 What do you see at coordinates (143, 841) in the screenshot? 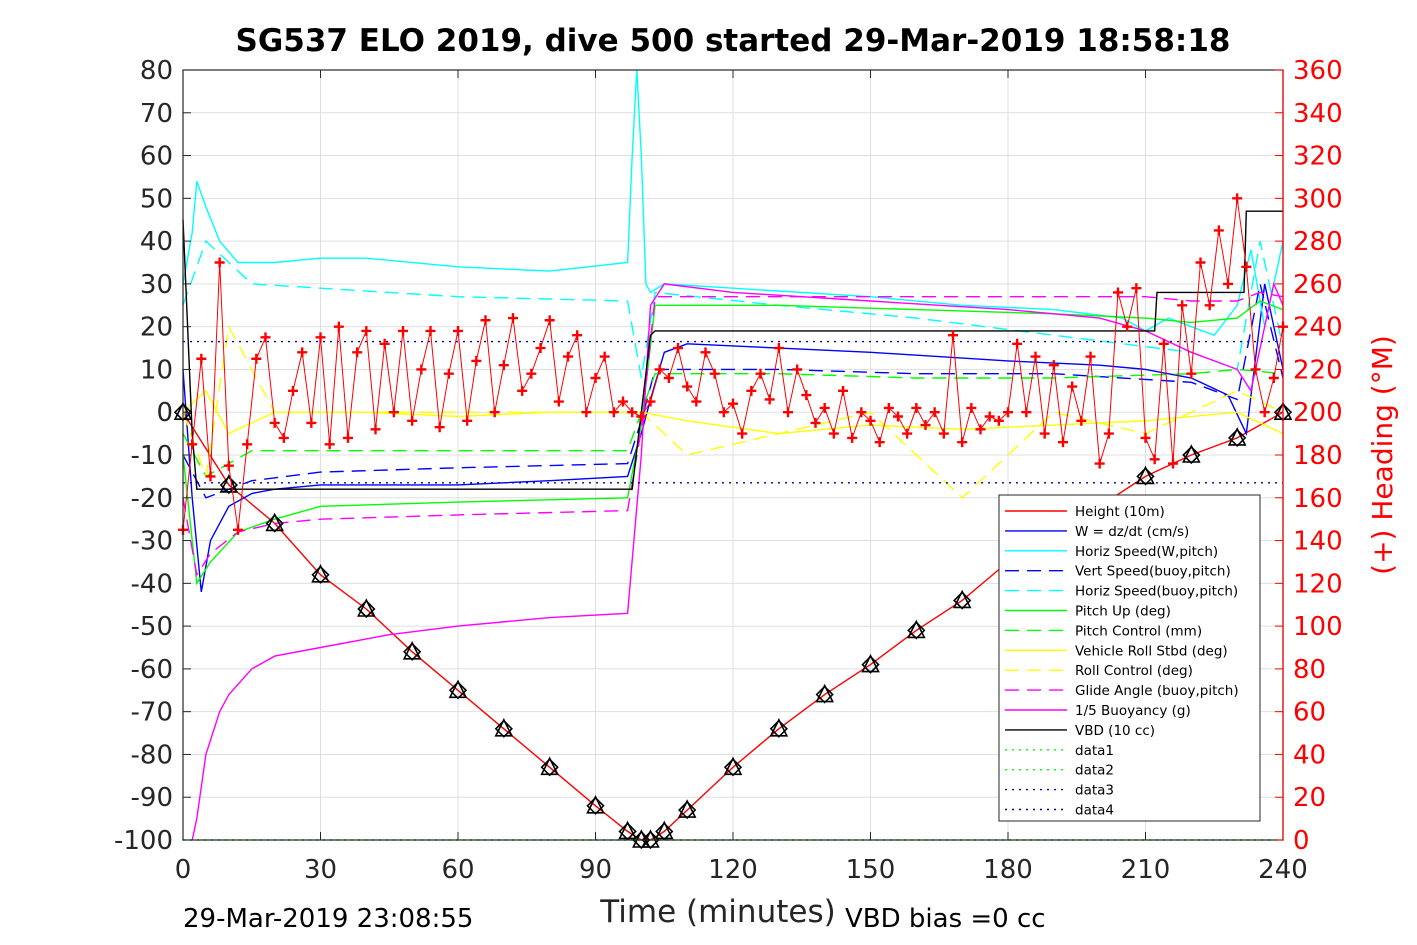
I see `y-tick-label: -100` at bounding box center [143, 841].